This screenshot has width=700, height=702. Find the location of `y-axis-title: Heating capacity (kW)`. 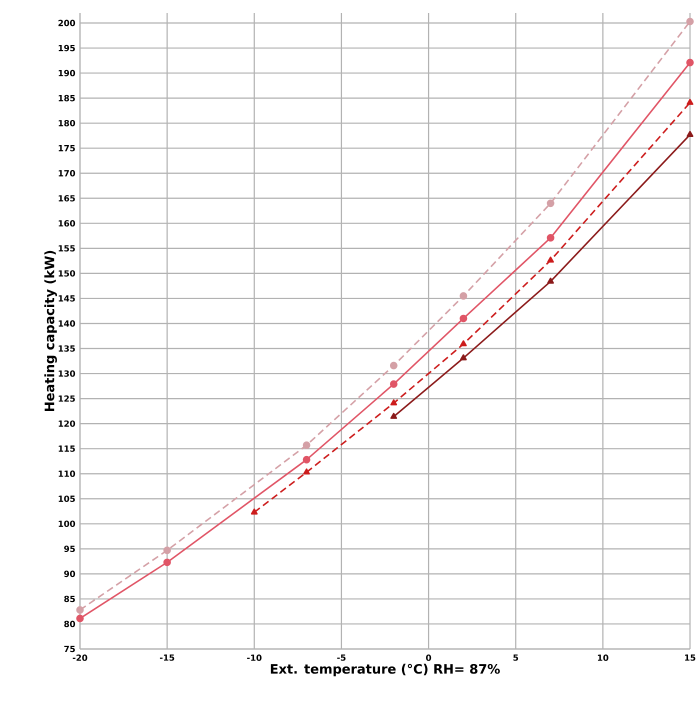

y-axis-title: Heating capacity (kW) is located at coordinates (50, 331).